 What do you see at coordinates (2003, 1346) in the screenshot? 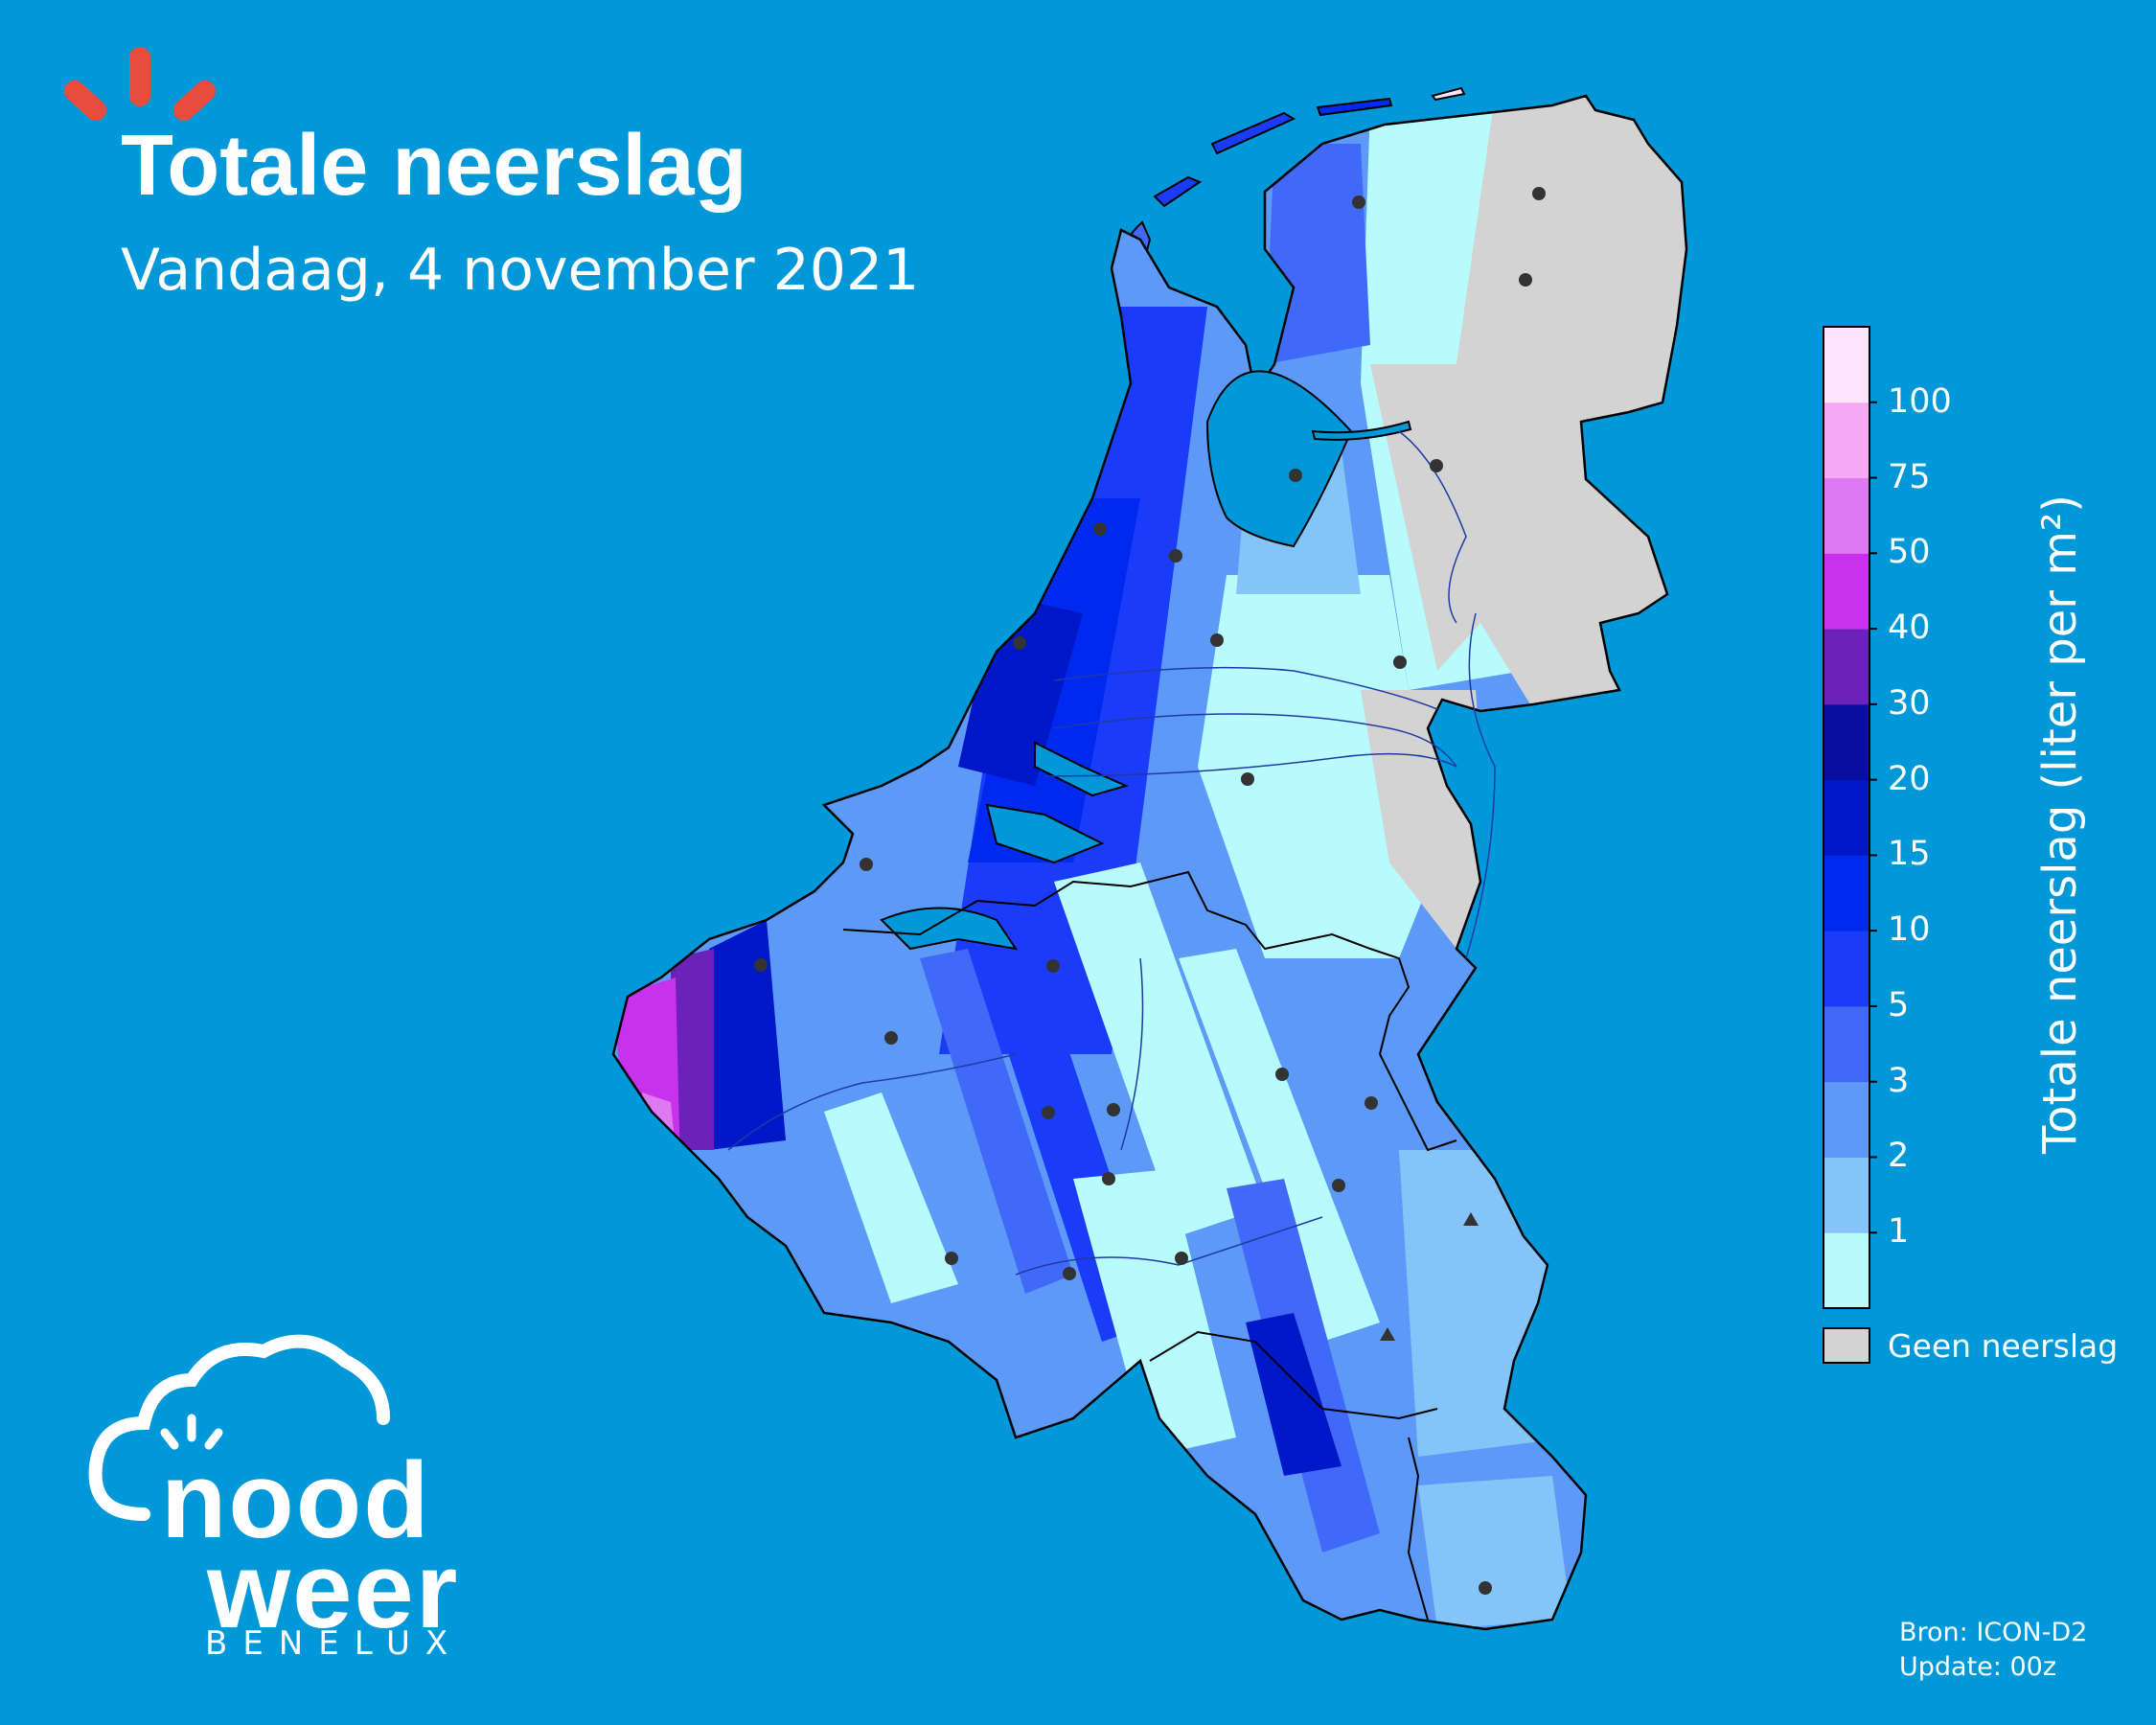
I see `no-data-label: Geen neerslag` at bounding box center [2003, 1346].